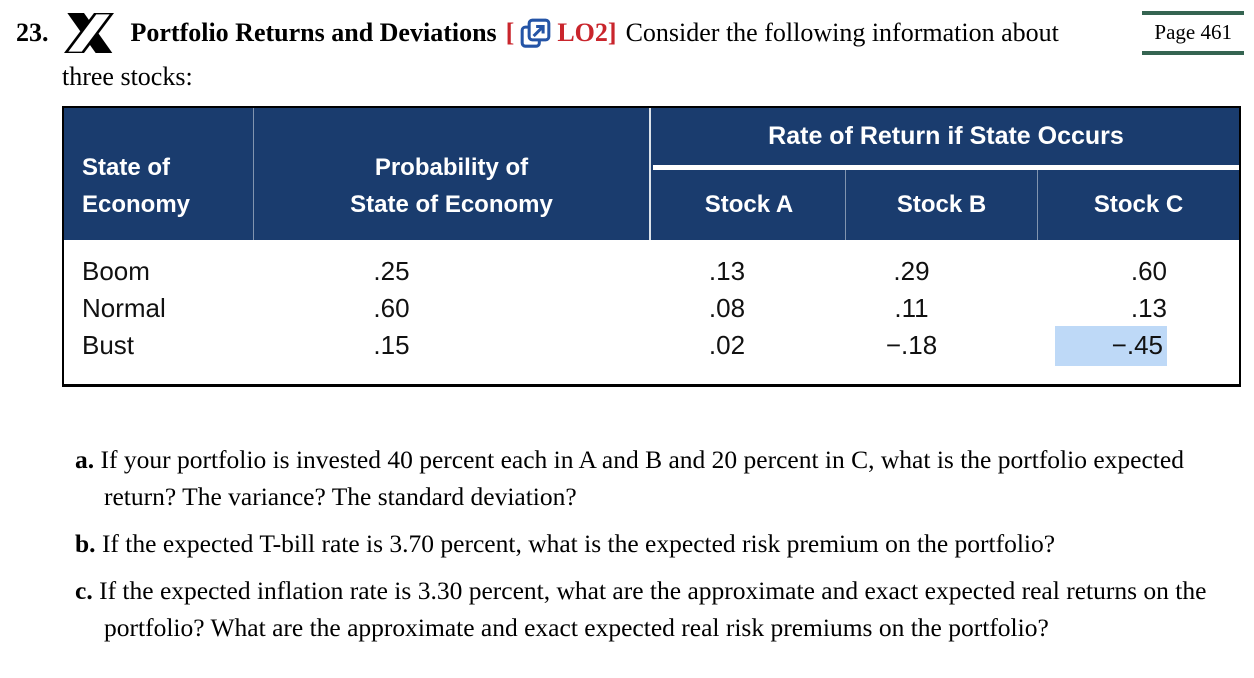 The image size is (1254, 678). I want to click on problem-title: Portfolio Returns and Deviations, so click(313, 32).